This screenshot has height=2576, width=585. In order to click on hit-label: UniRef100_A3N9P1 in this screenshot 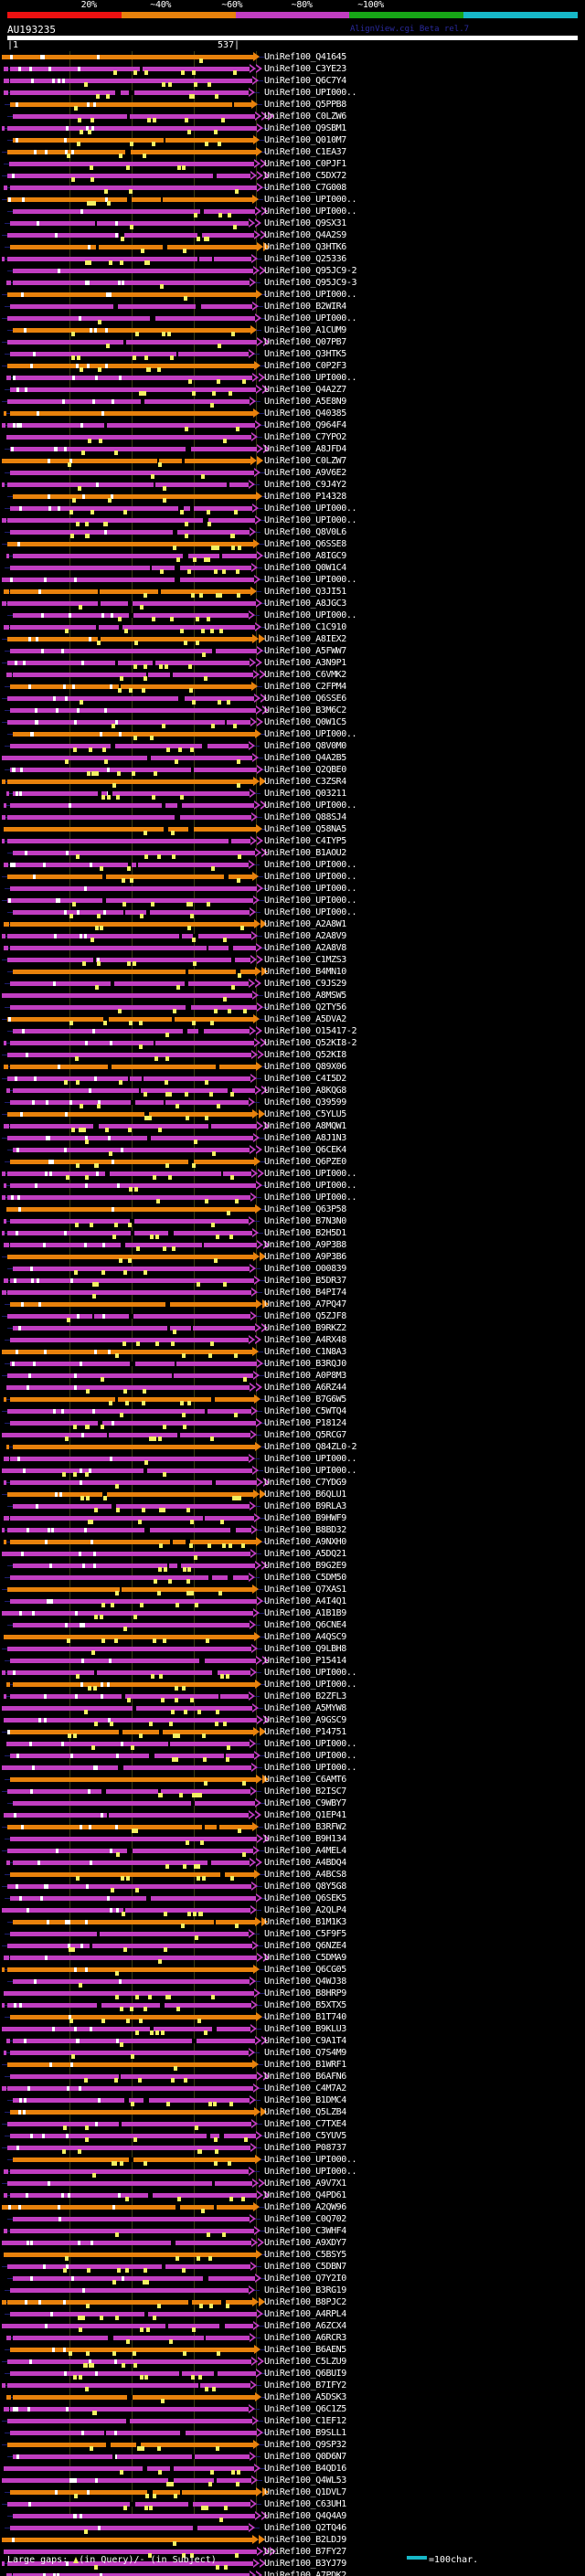, I will do `click(305, 663)`.